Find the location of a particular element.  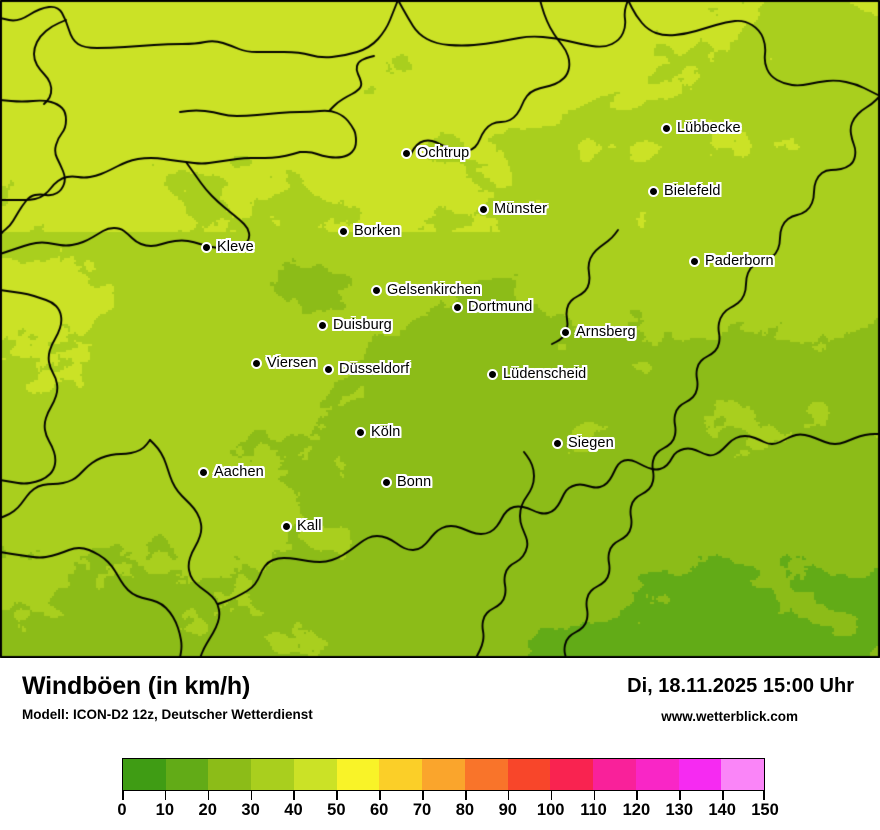

city-marker-ldenscheid: Lüdenscheid is located at coordinates (536, 374).